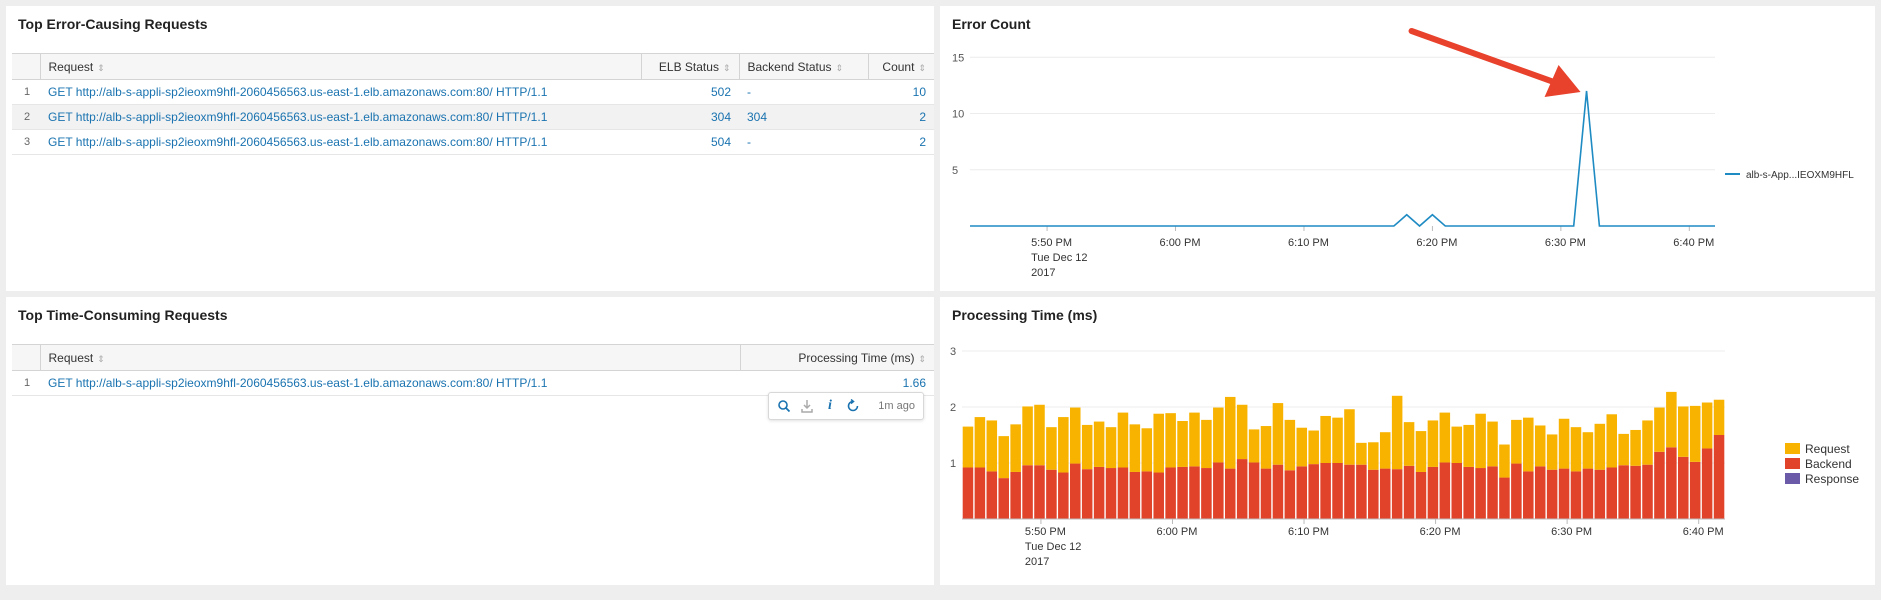  I want to click on count-cell: 10, so click(901, 92).